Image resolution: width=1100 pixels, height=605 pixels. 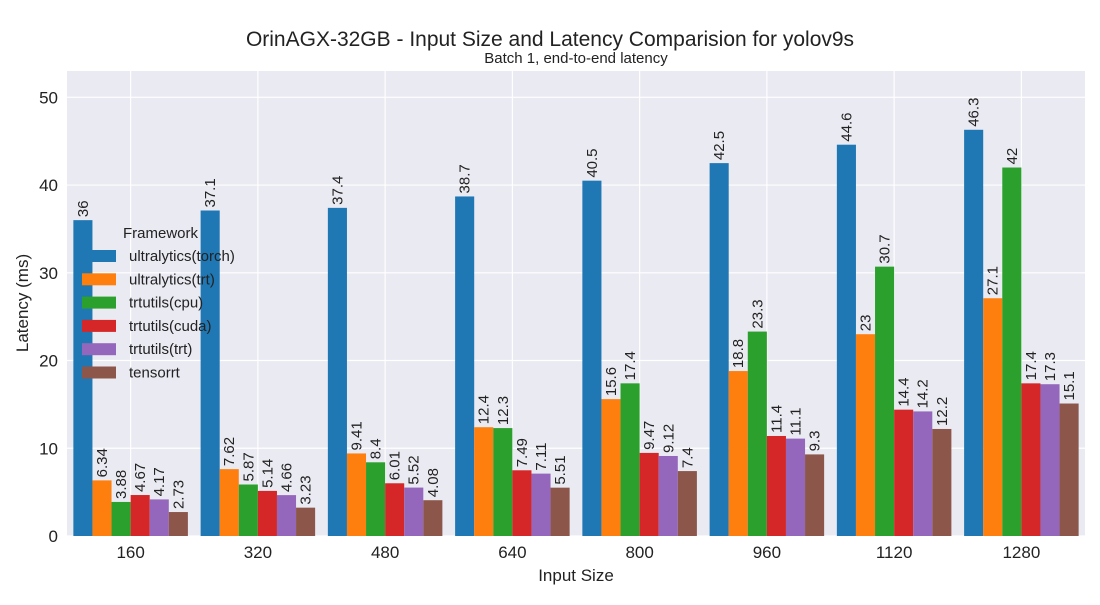 What do you see at coordinates (503, 410) in the screenshot?
I see `bar-value-label: 12.3` at bounding box center [503, 410].